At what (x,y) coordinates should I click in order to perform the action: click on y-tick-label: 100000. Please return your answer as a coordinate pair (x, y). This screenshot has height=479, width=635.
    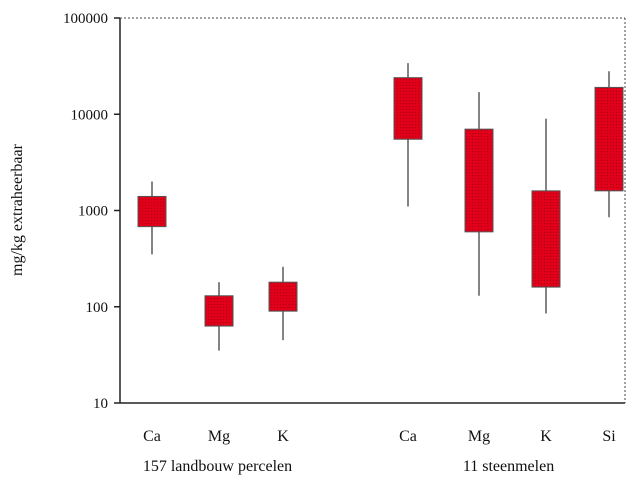
    Looking at the image, I should click on (85, 19).